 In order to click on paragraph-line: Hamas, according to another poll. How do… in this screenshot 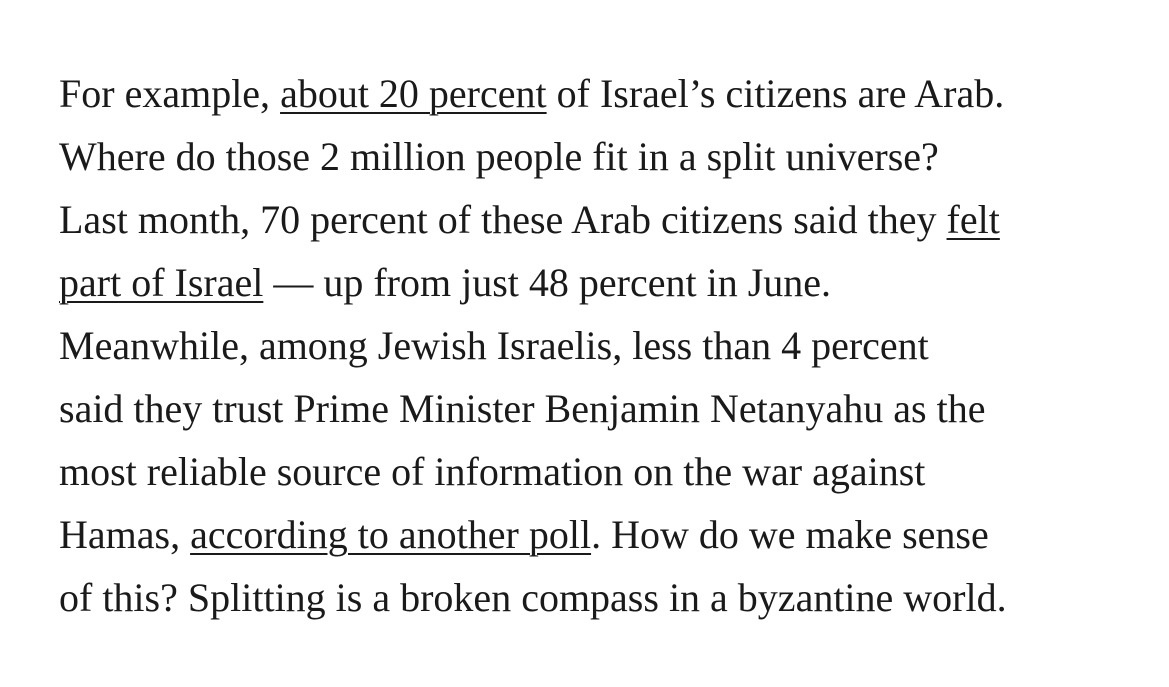, I will do `click(594, 534)`.